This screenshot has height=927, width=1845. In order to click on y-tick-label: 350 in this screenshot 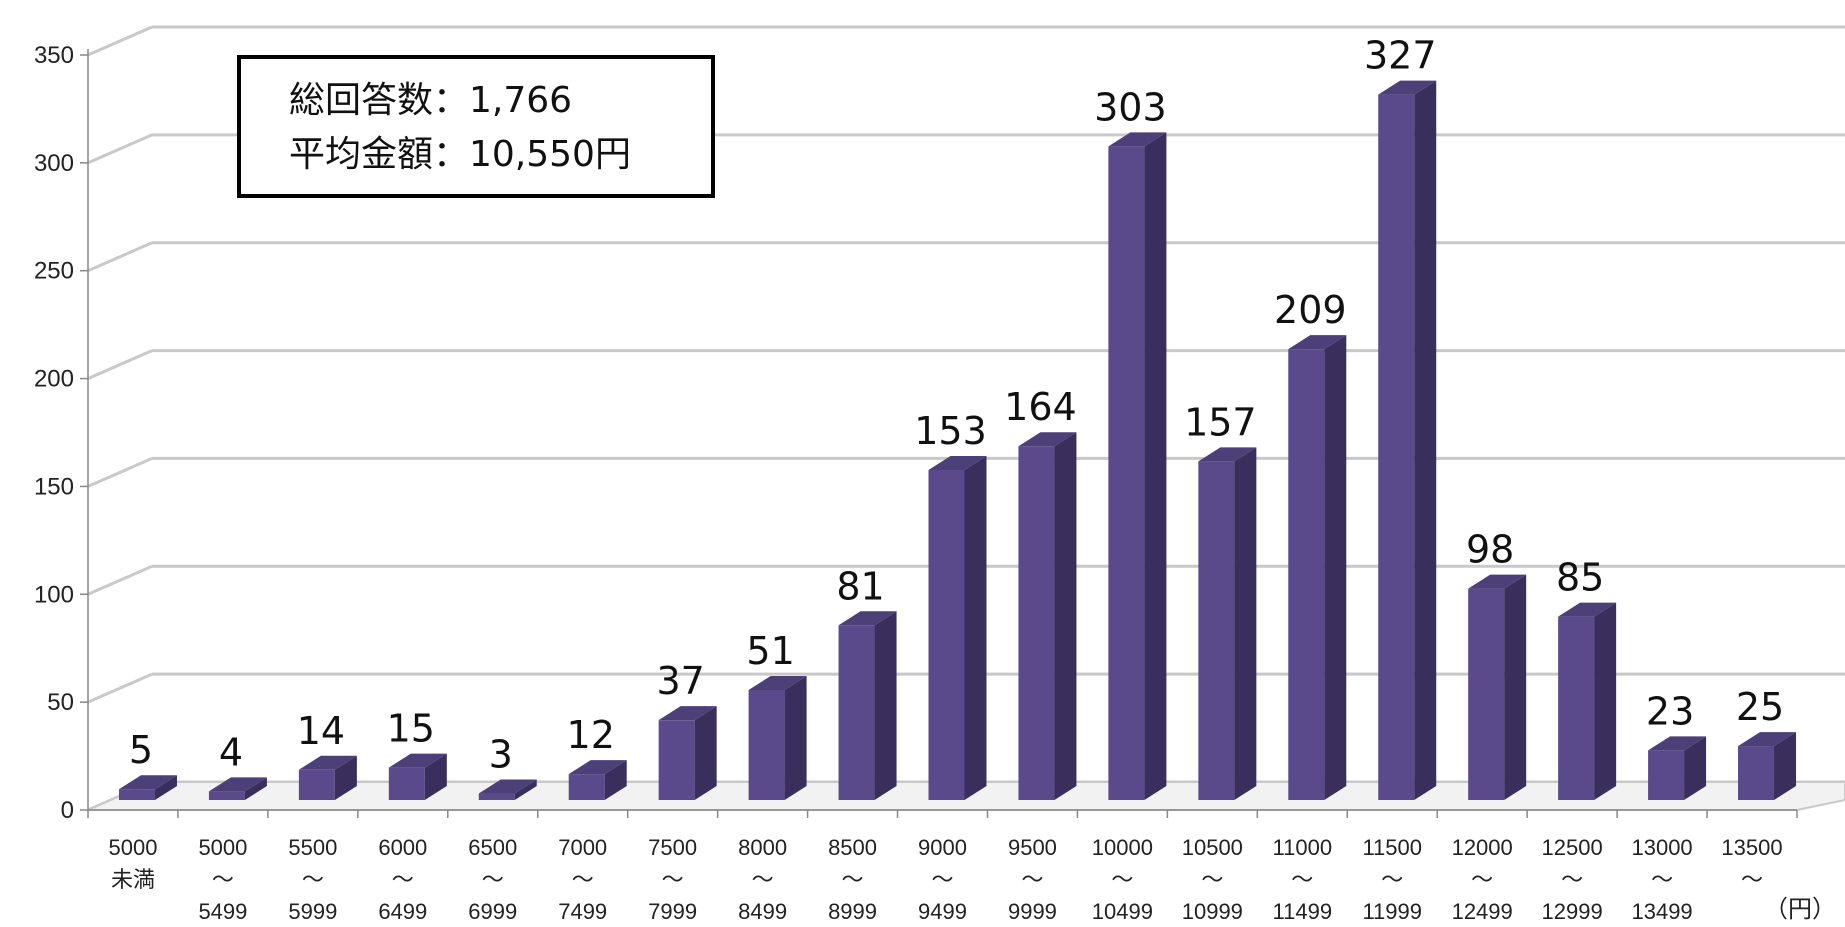, I will do `click(54, 55)`.